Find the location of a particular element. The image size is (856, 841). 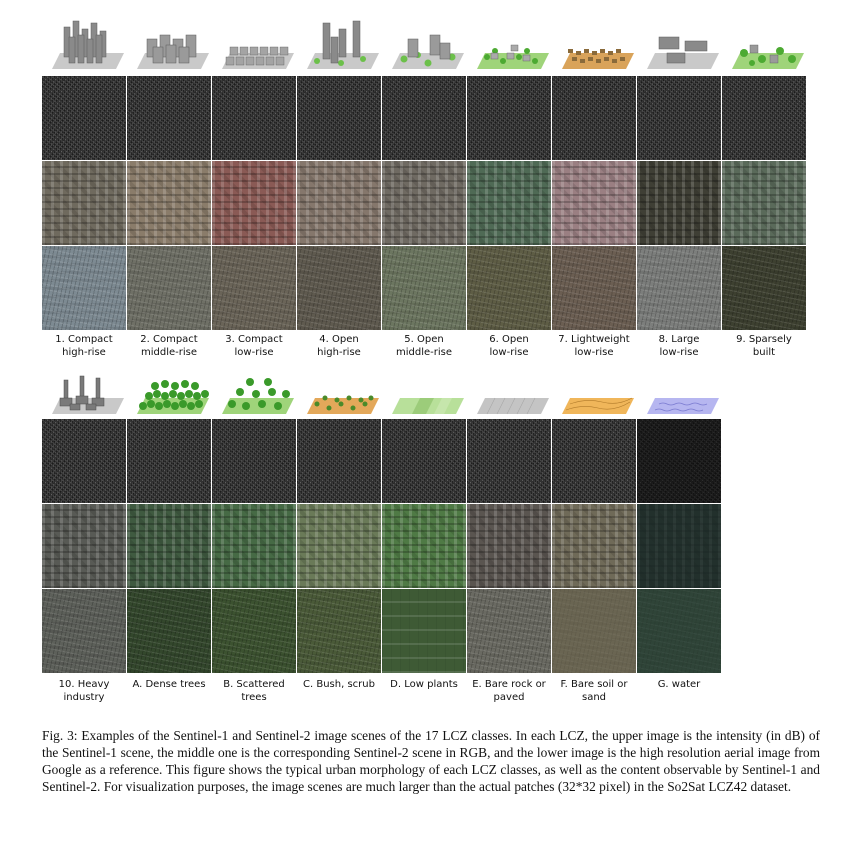

lcz-label: G. water is located at coordinates (679, 684).